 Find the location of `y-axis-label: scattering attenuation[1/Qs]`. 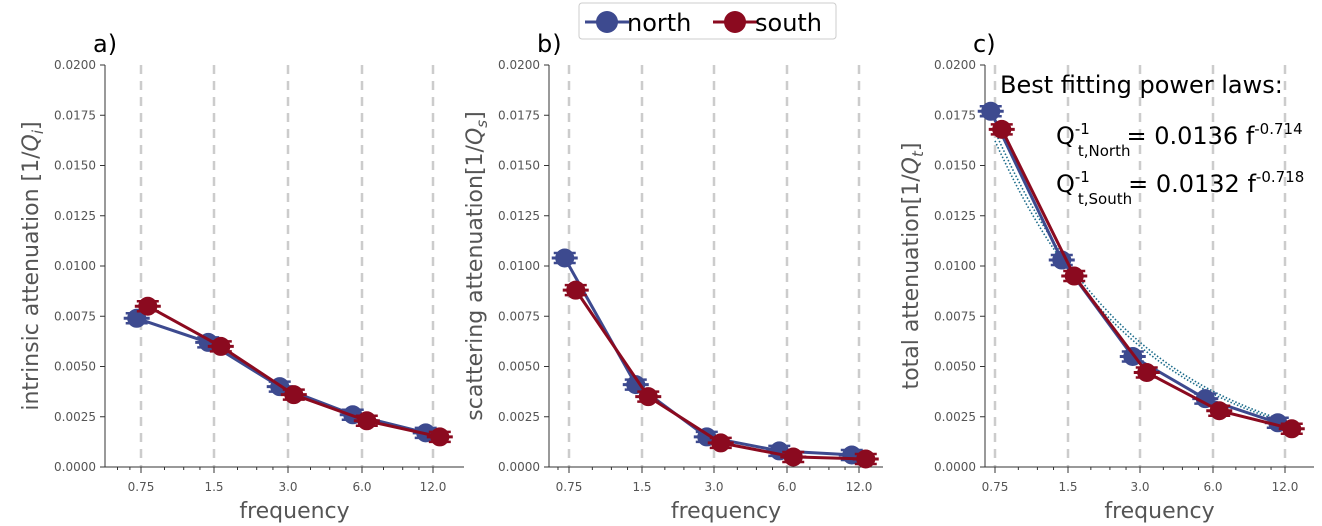

y-axis-label: scattering attenuation[1/Qs] is located at coordinates (477, 265).